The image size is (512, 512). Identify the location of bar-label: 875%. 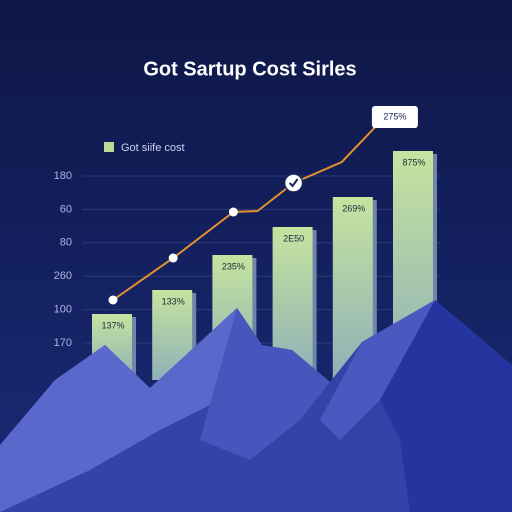
(413, 162).